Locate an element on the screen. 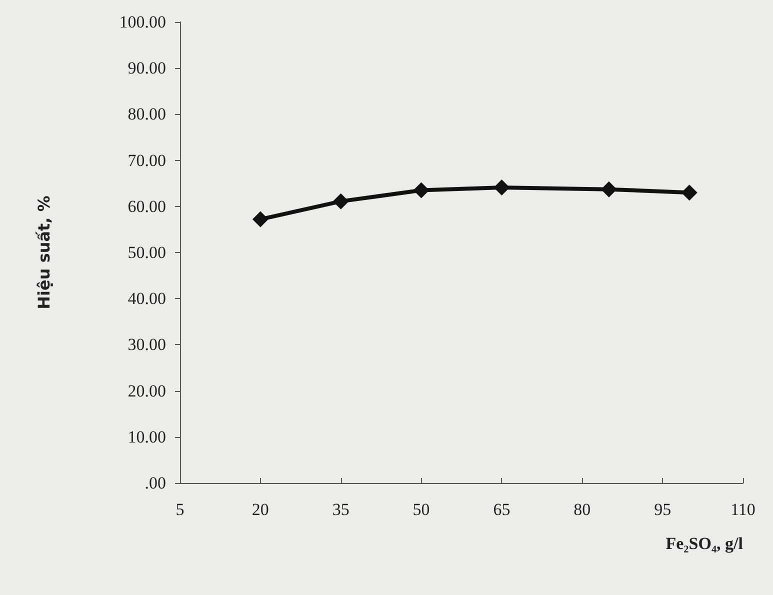 The height and width of the screenshot is (595, 773). y-tick-label: 90.00 is located at coordinates (147, 68).